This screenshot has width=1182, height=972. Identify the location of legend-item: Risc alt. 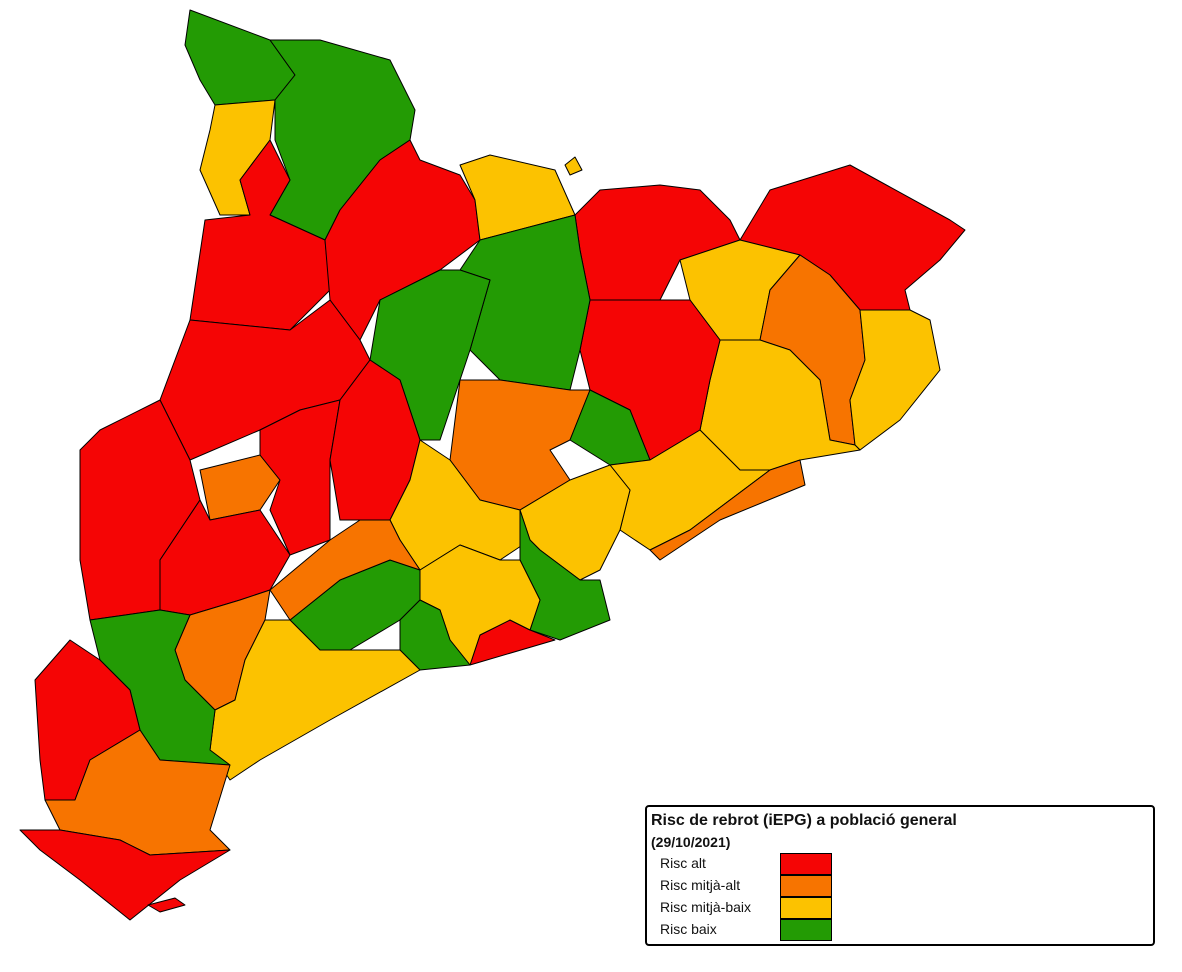
(760, 864).